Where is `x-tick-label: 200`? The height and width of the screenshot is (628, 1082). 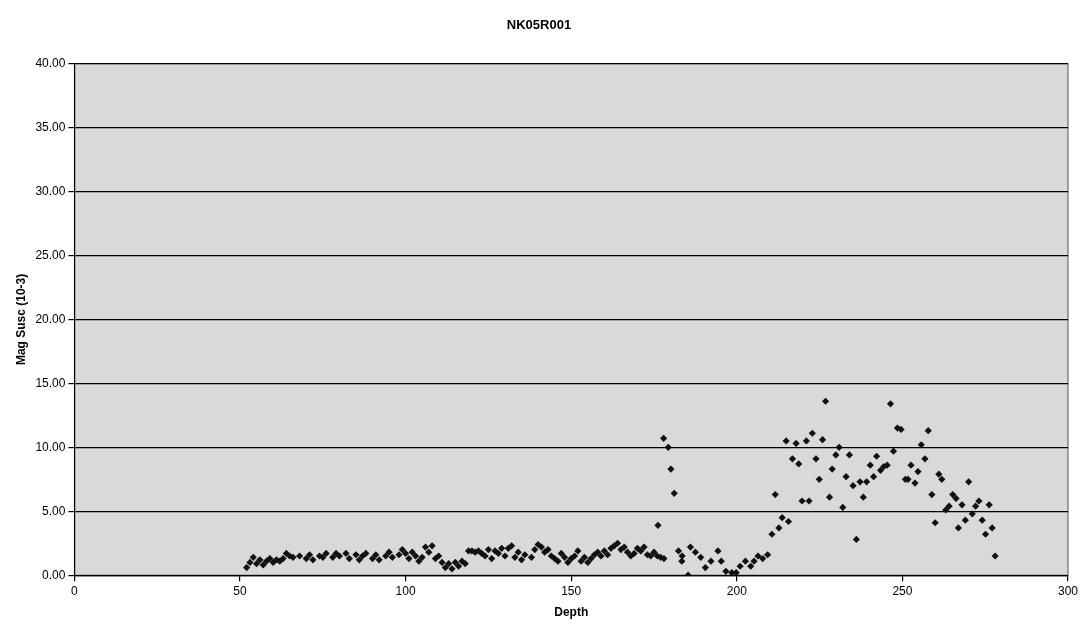
x-tick-label: 200 is located at coordinates (737, 590).